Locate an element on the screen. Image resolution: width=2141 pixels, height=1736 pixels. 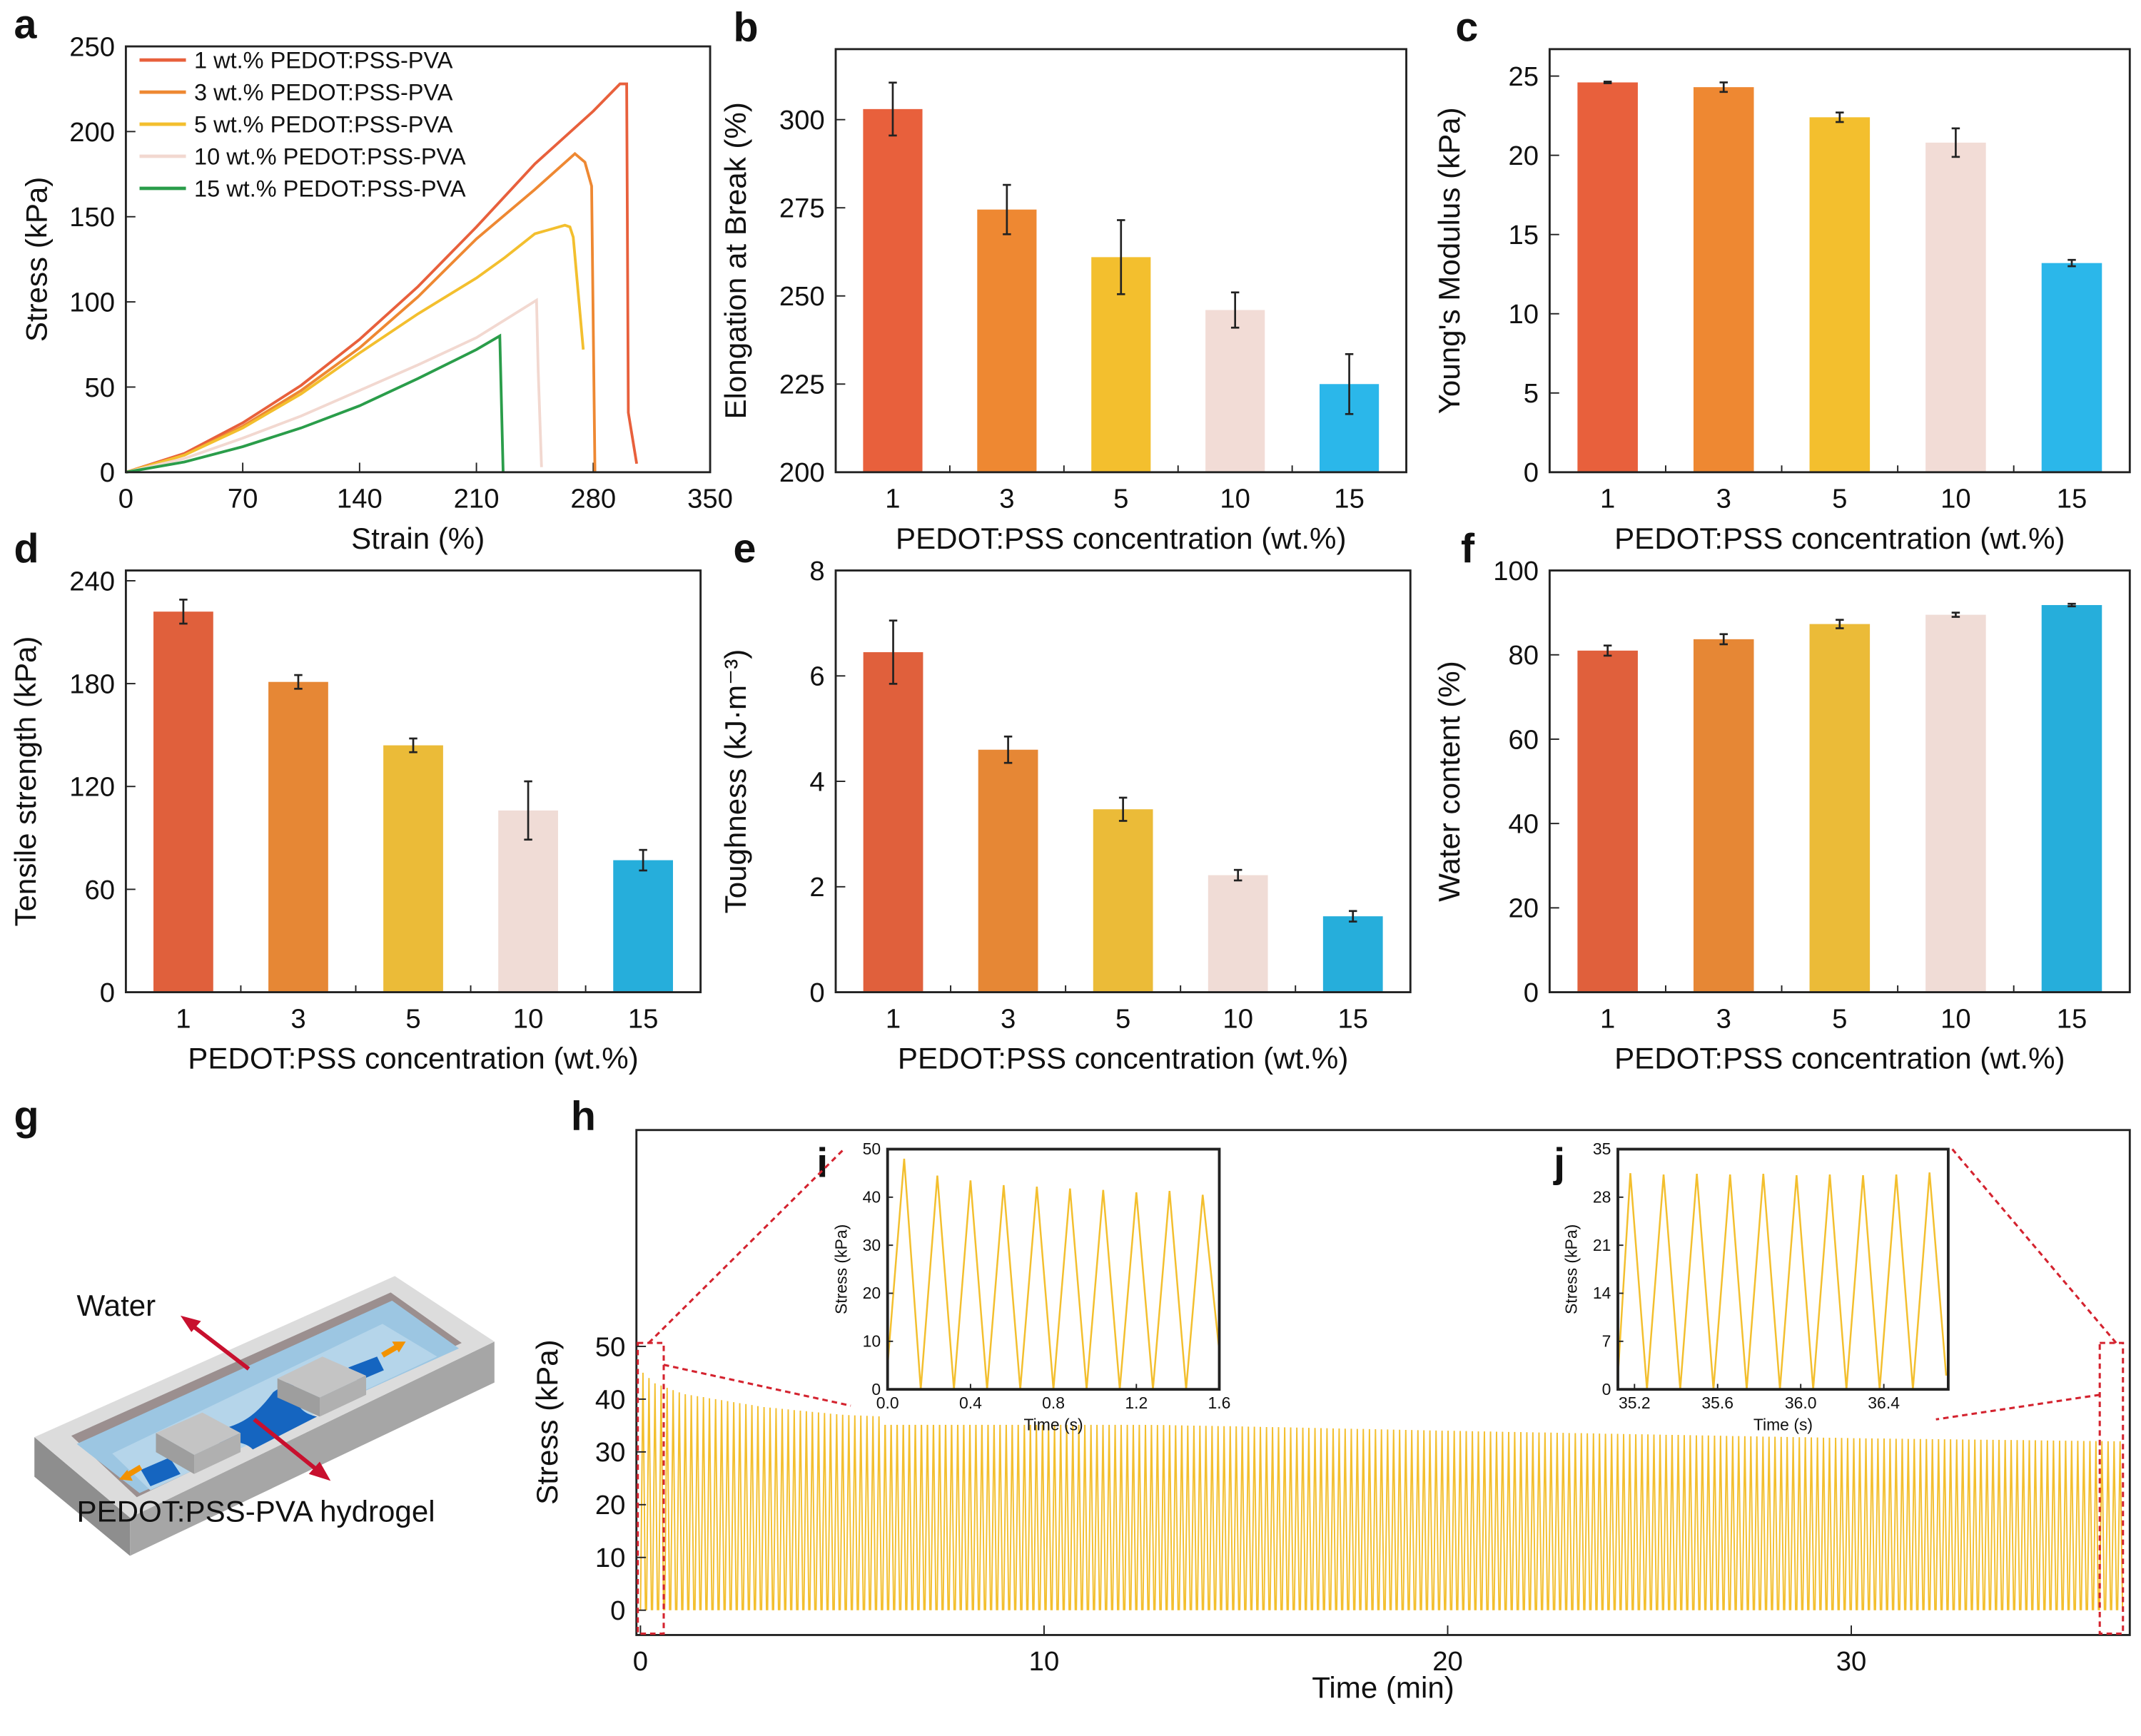
x-tick-label: 140 is located at coordinates (360, 499).